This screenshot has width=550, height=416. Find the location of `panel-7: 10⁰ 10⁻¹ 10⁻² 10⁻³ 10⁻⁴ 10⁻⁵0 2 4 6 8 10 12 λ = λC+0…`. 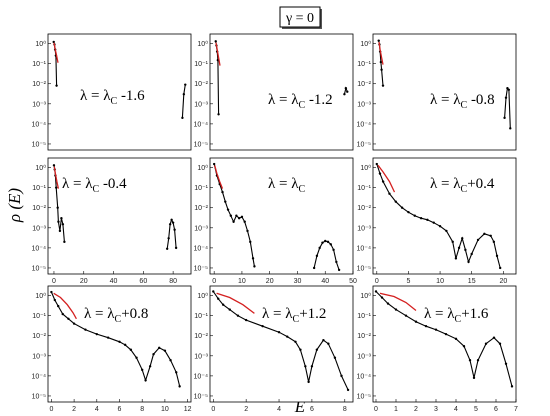

panel-7: 10⁰ 10⁻¹ 10⁻² 10⁻³ 10⁻⁴ 10⁻⁵0 2 4 6 8 10 12 λ = λC+0… is located at coordinates (112, 349).